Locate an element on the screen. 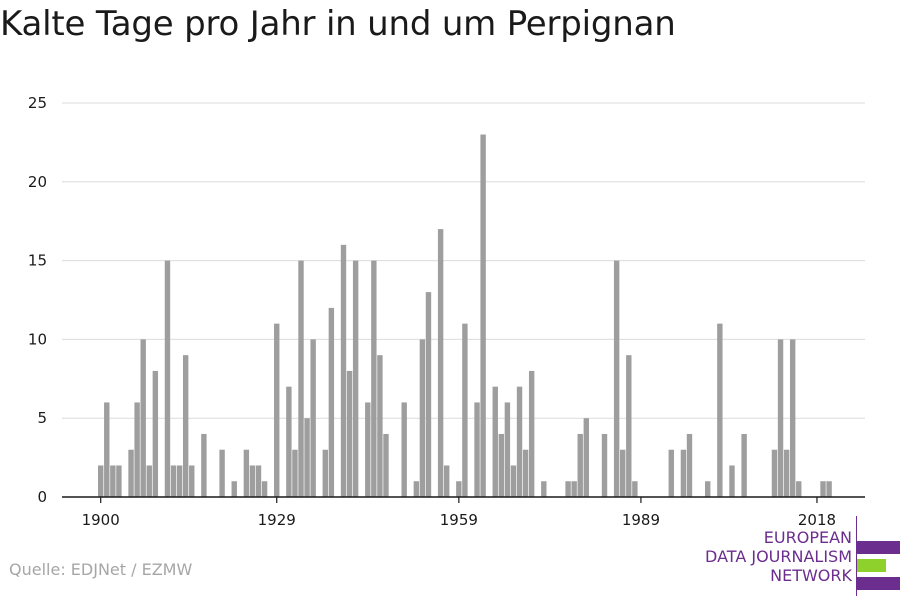 The height and width of the screenshot is (600, 900). edjnet-logo: EUROPEAN DATA JOURNALISM NETWORK is located at coordinates (800, 556).